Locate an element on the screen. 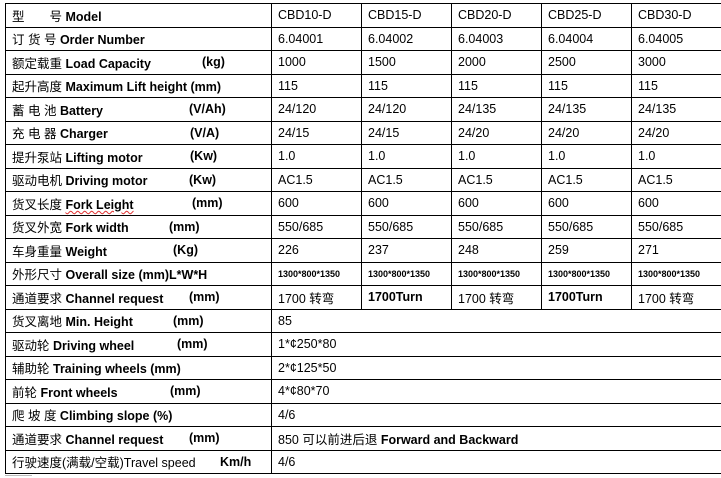 This screenshot has width=721, height=478. label-chinese: 蓄 电 池 is located at coordinates (34, 110).